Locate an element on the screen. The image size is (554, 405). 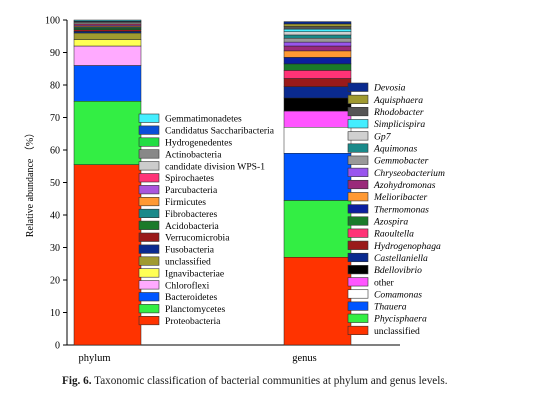
y-tick-label: 40 is located at coordinates (55, 216).